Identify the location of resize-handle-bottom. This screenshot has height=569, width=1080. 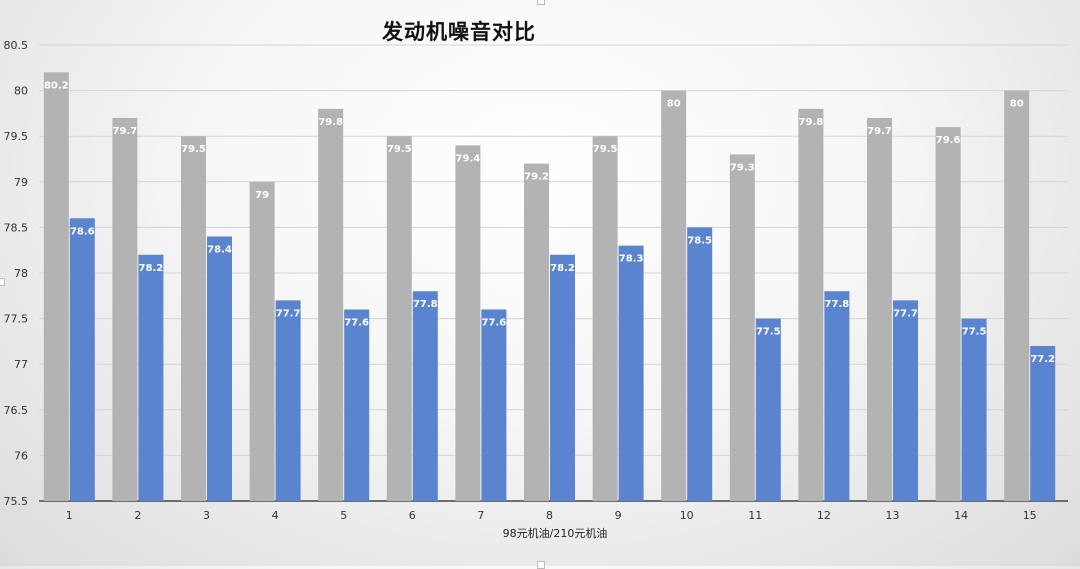
(541, 565).